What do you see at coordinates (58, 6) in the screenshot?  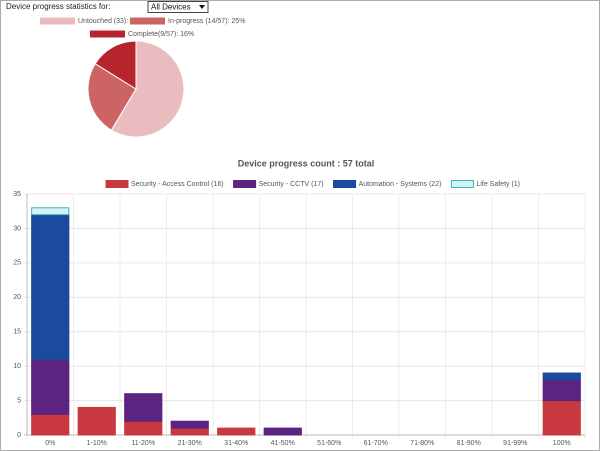 I see `filter-label: Device progress statistics for:` at bounding box center [58, 6].